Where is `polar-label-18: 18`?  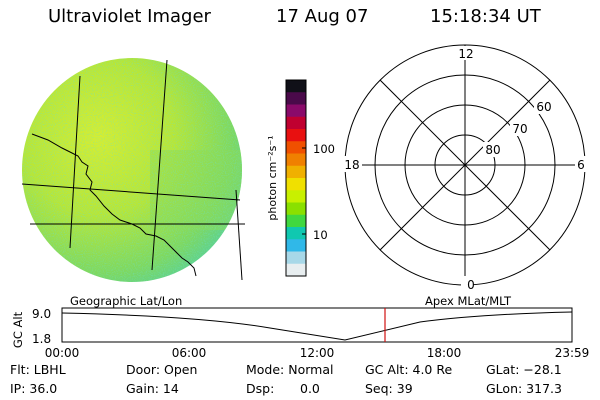 polar-label-18: 18 is located at coordinates (351, 165).